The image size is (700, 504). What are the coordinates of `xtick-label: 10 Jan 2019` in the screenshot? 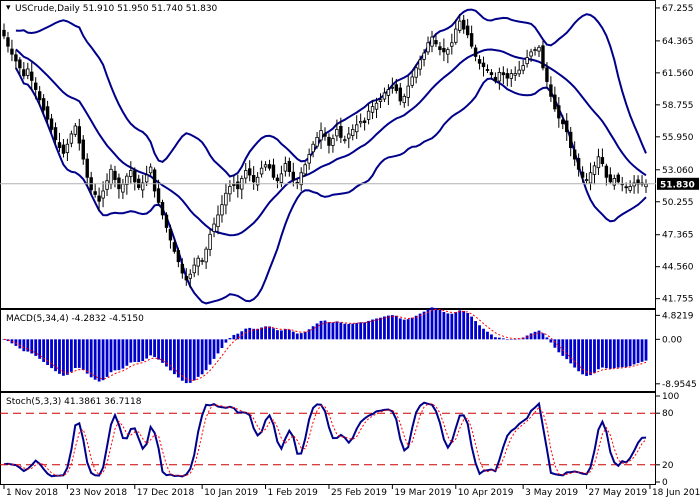 It's located at (231, 493).